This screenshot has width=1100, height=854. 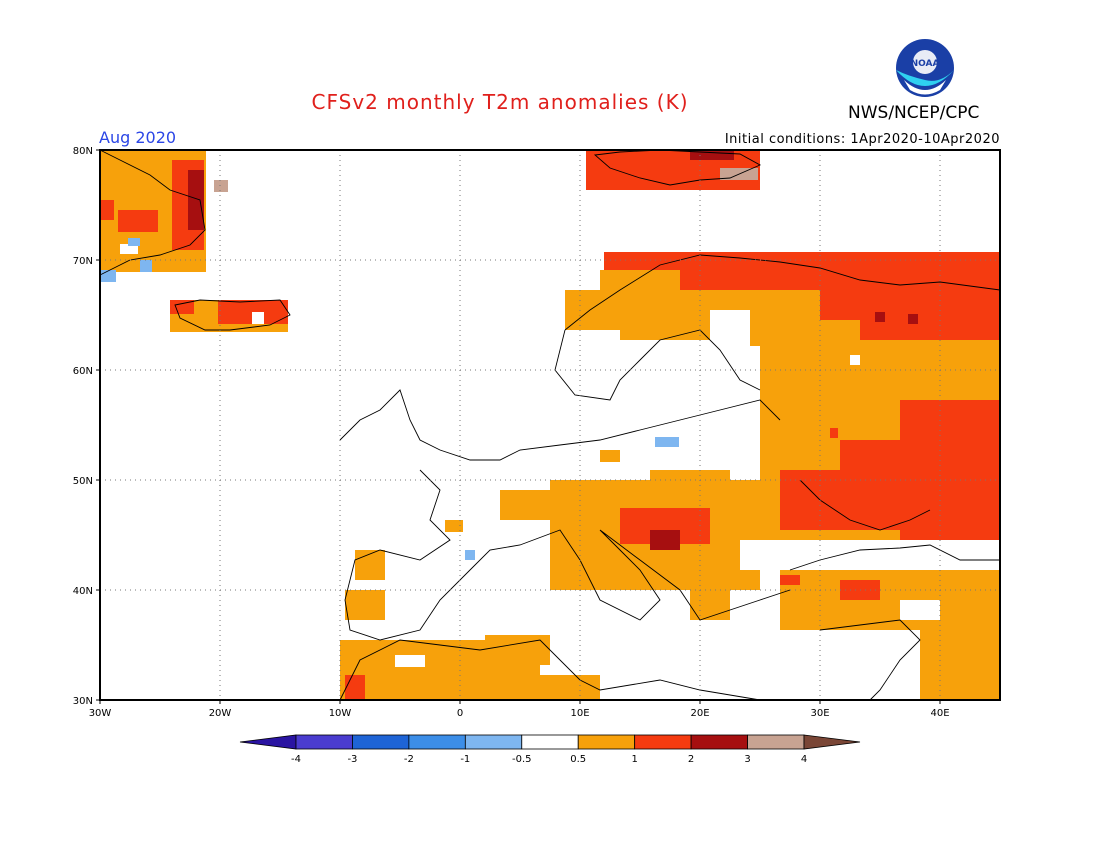 I want to click on latitude-labels: 80N 70N 60N 50N 40N 30N, so click(x=83, y=426).